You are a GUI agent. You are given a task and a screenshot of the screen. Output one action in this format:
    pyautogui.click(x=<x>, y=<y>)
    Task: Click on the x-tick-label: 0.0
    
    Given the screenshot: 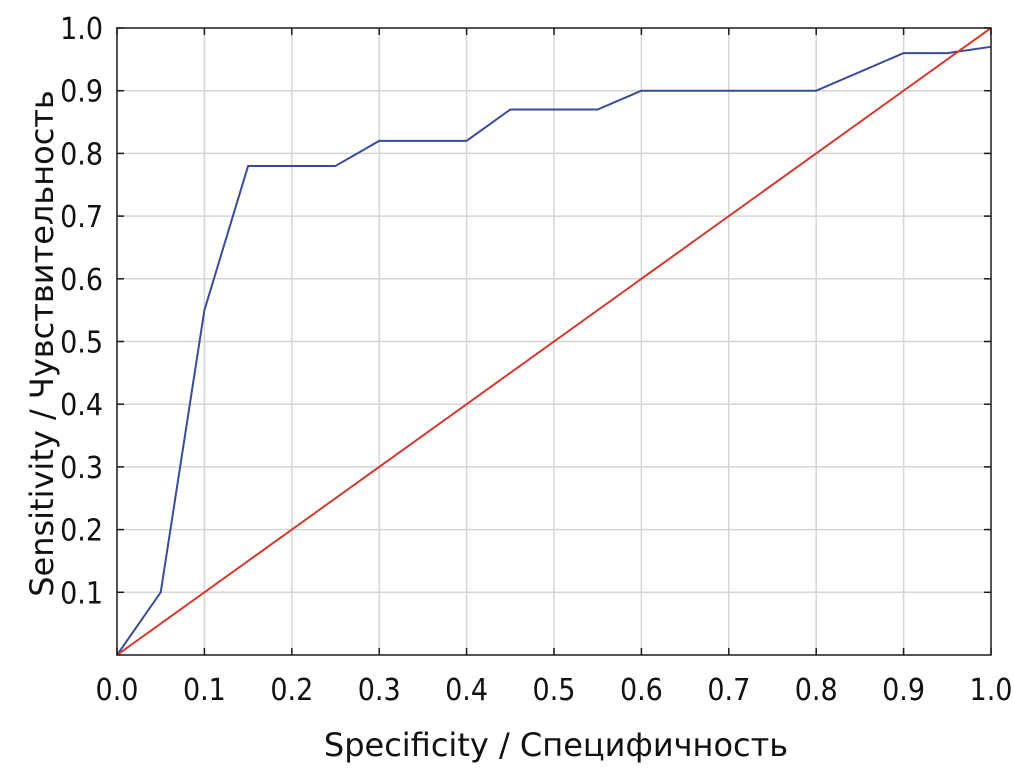 What is the action you would take?
    pyautogui.click(x=117, y=690)
    